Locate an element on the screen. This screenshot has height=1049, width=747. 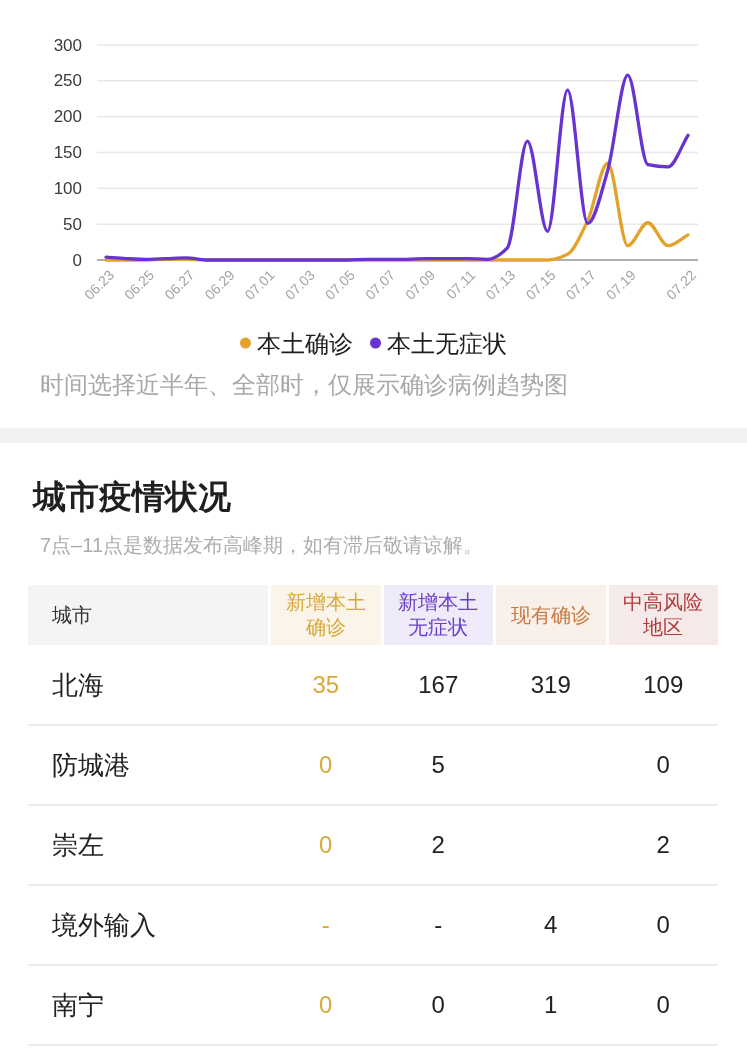
ytick: 0 is located at coordinates (77, 260).